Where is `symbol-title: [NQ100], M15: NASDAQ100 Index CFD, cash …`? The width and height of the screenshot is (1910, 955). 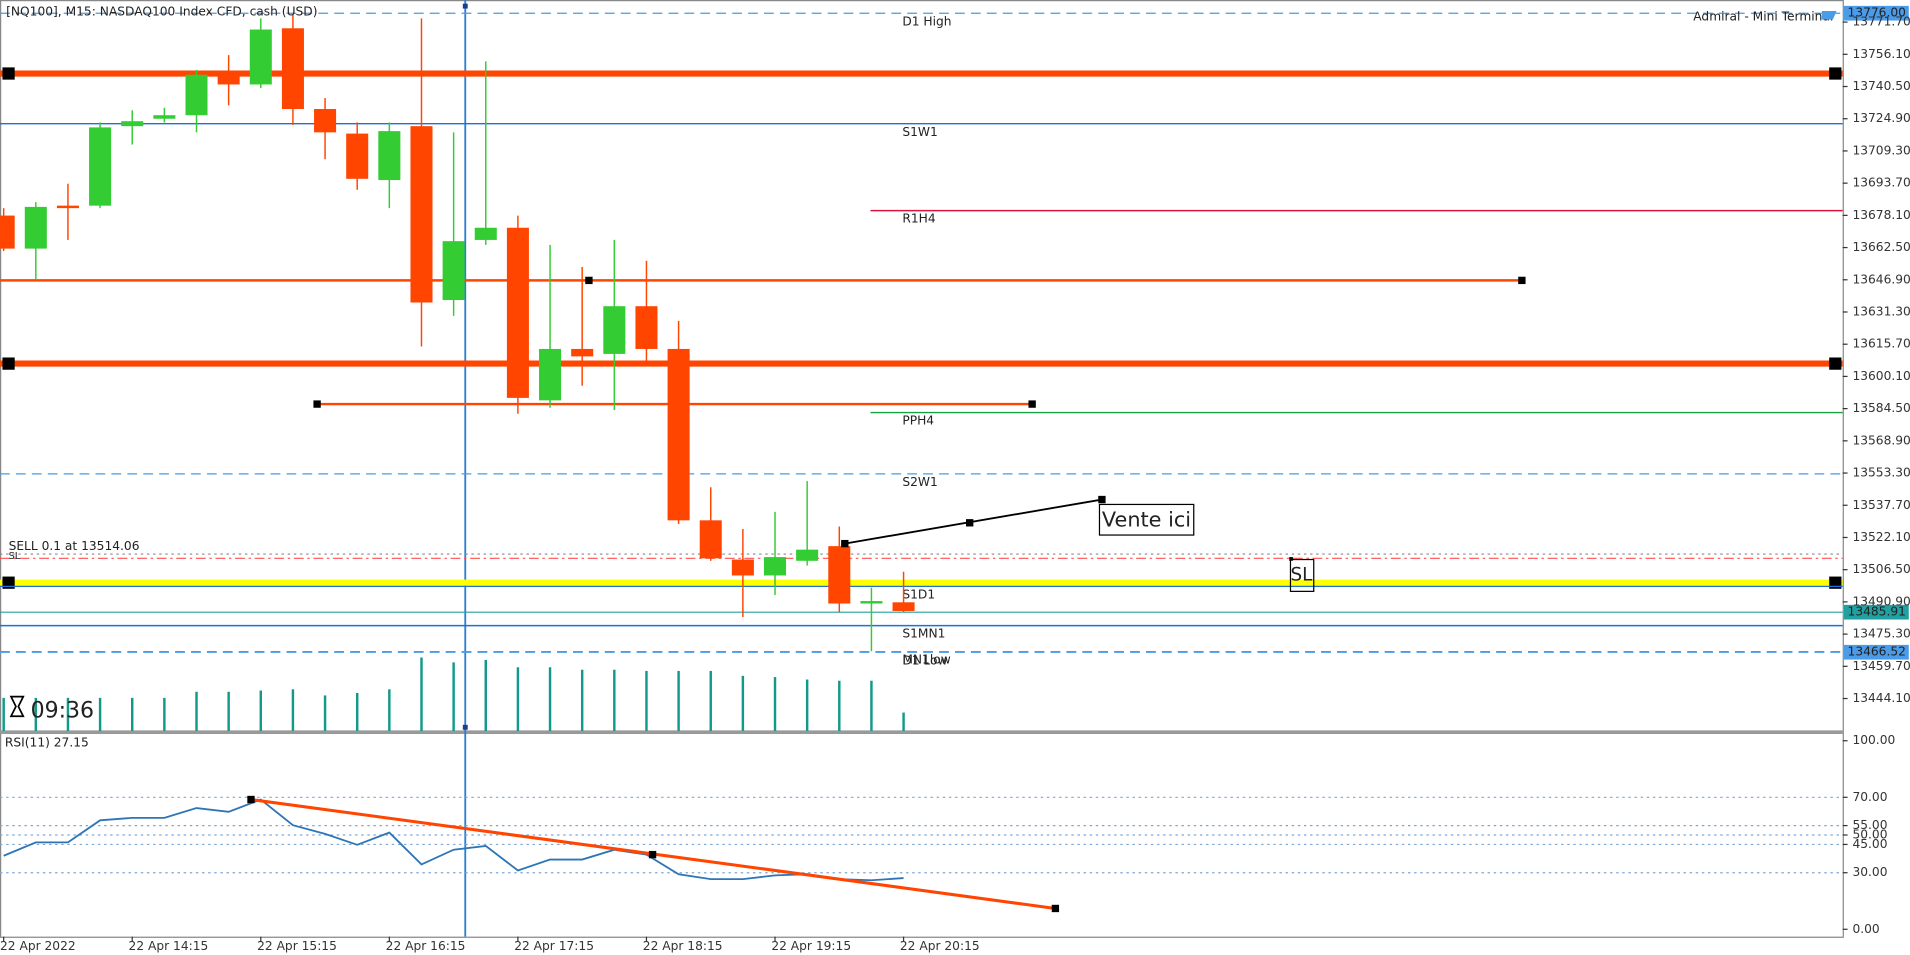 symbol-title: [NQ100], M15: NASDAQ100 Index CFD, cash … is located at coordinates (161, 12).